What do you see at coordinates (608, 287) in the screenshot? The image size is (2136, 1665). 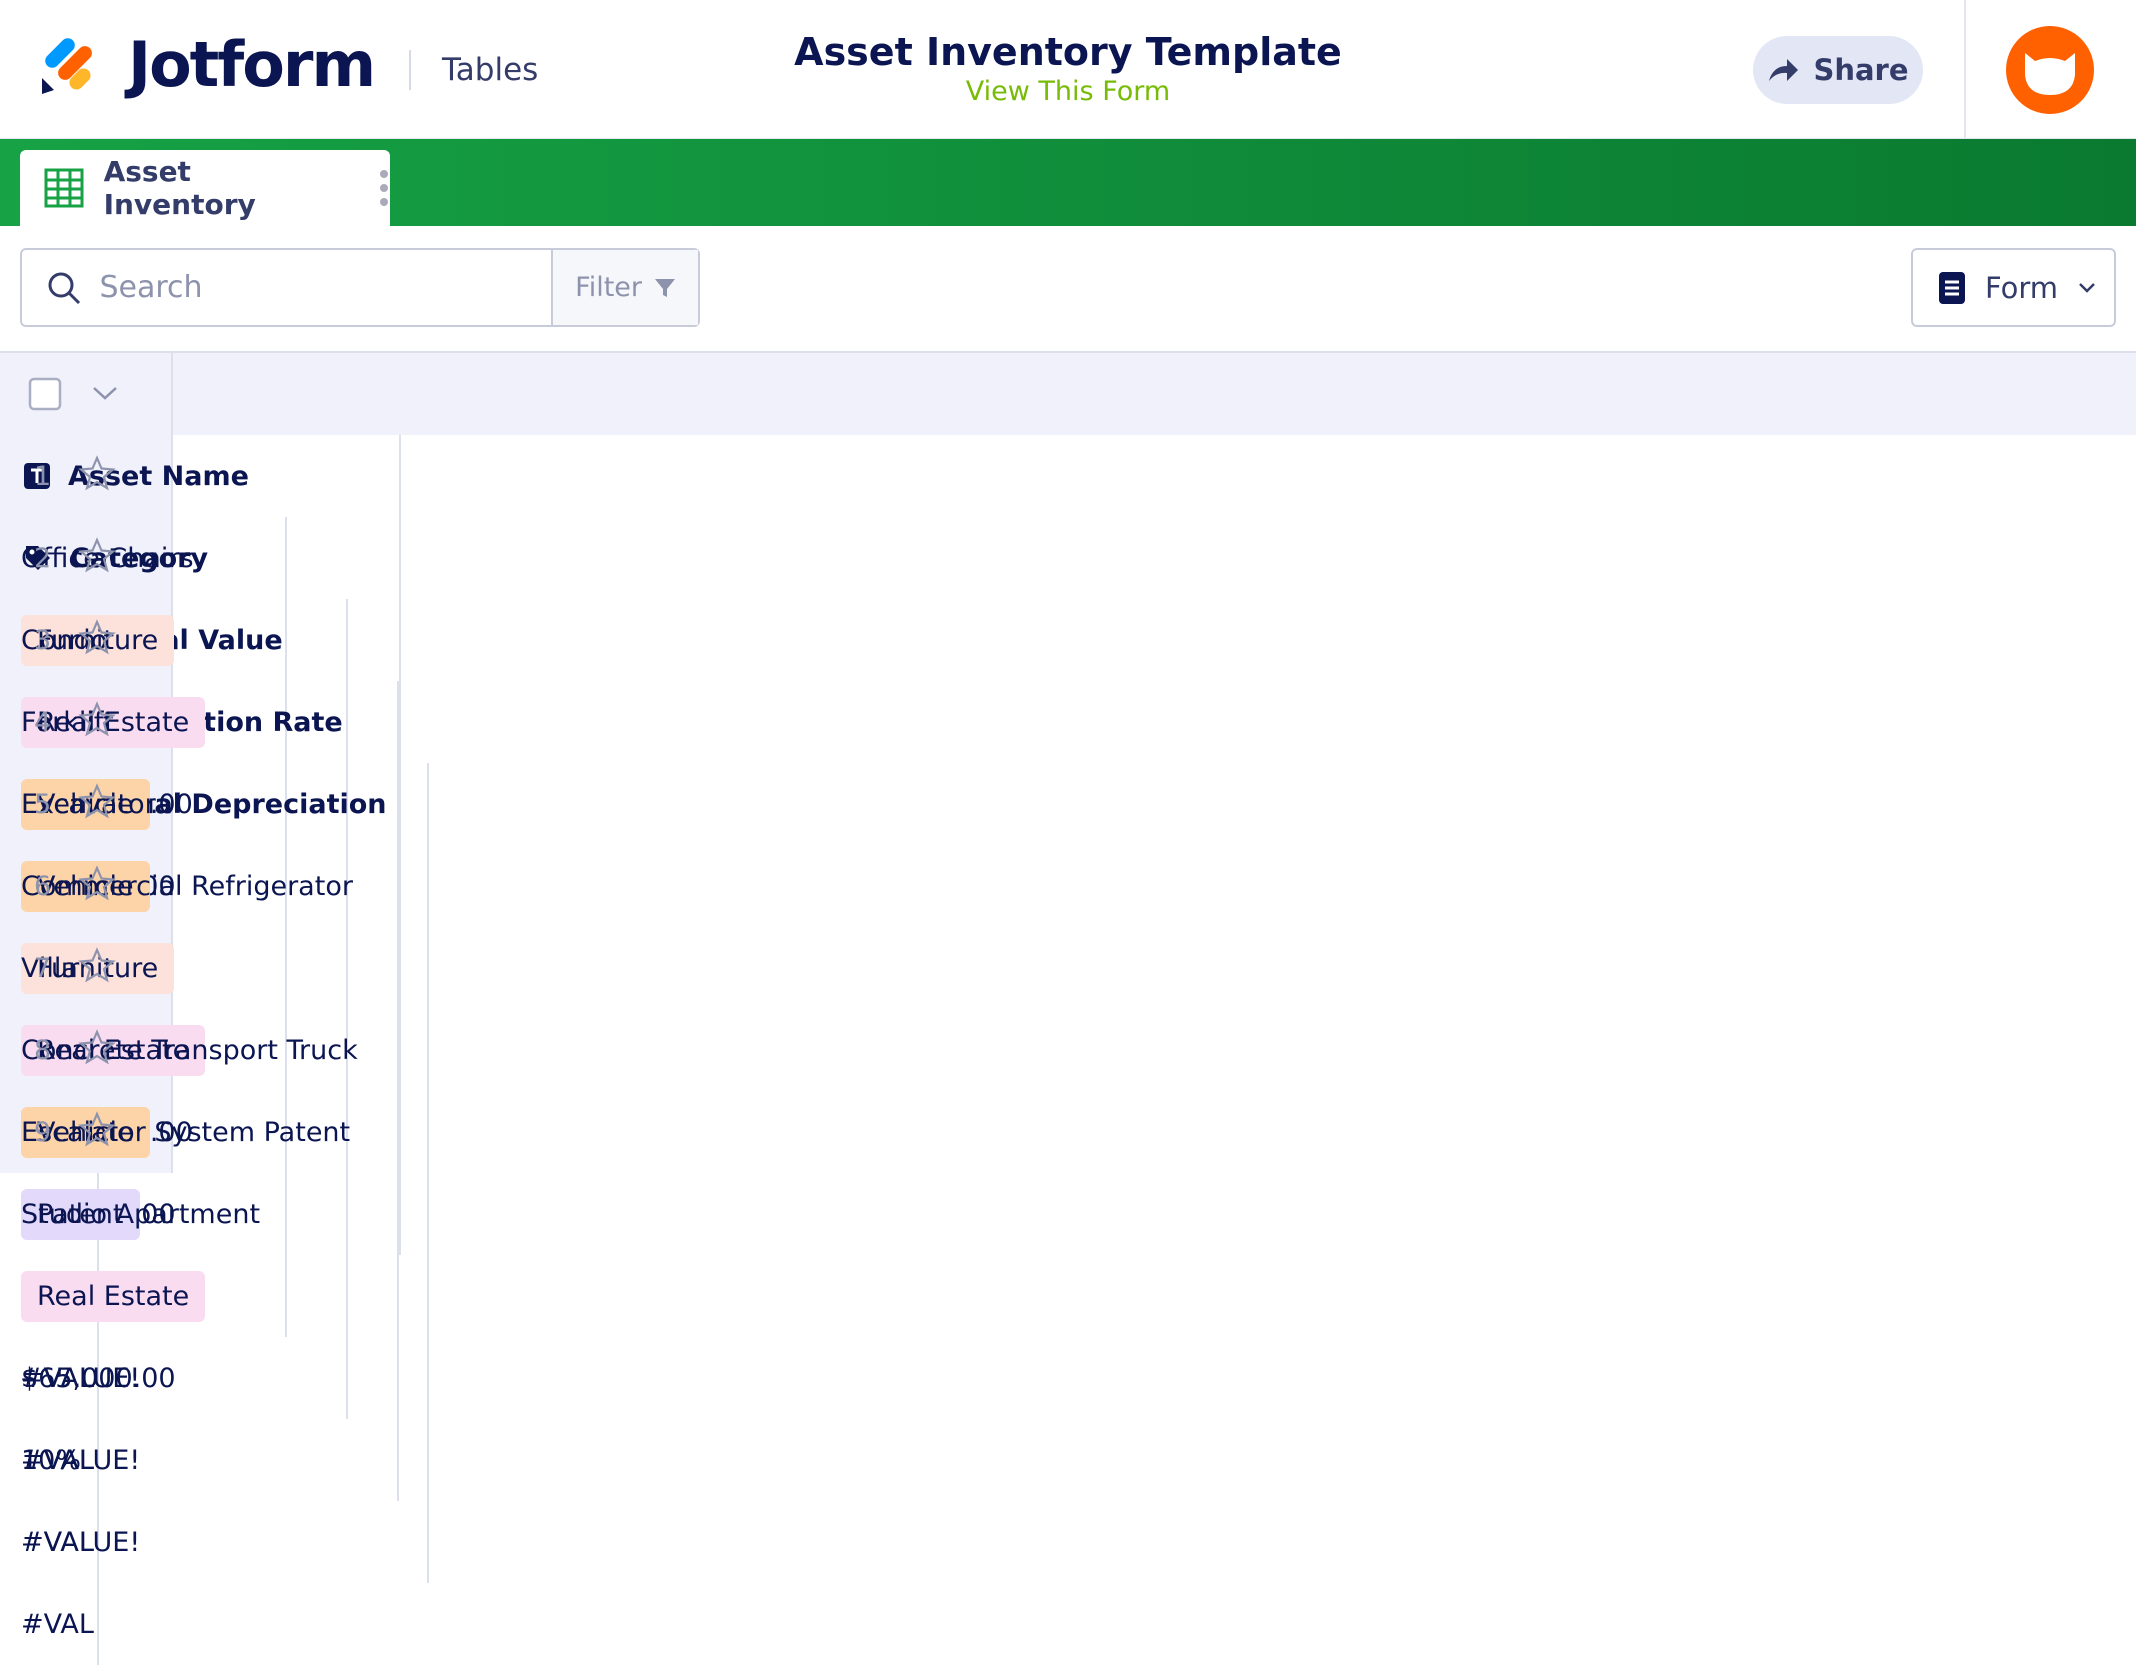 I see `filter-label: Filter` at bounding box center [608, 287].